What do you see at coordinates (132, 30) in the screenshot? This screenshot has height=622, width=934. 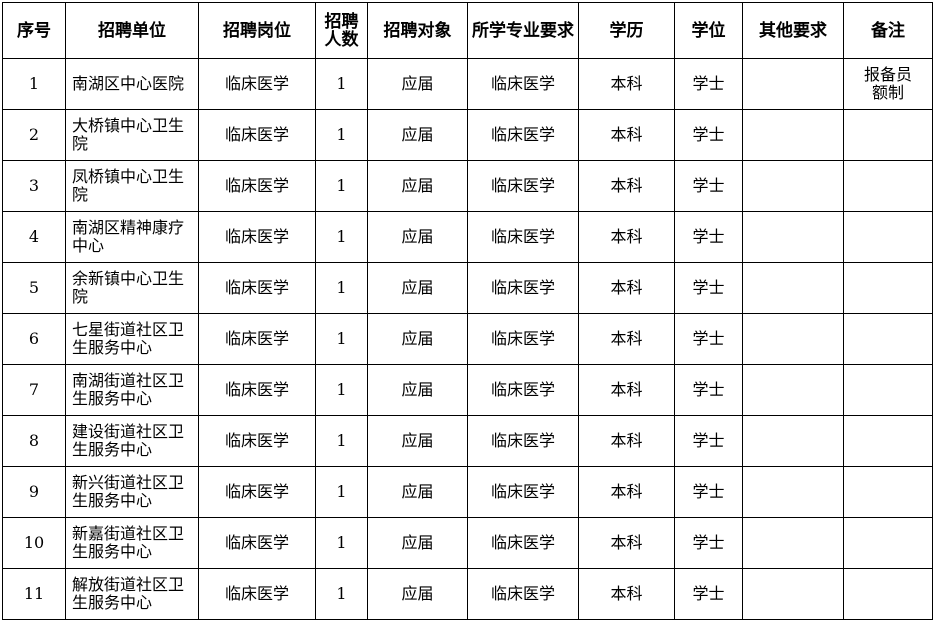 I see `header-cell: 招聘单位` at bounding box center [132, 30].